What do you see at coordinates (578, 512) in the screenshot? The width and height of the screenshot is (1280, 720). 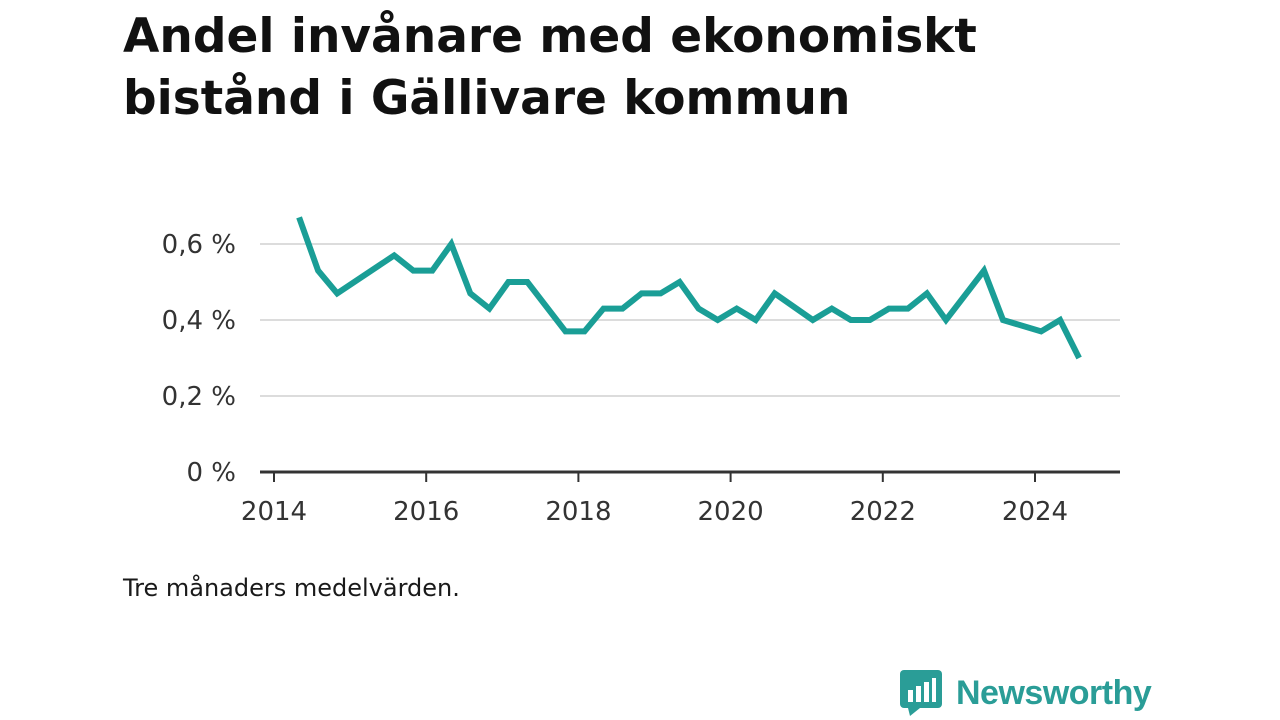 I see `x-tick-label: 2018` at bounding box center [578, 512].